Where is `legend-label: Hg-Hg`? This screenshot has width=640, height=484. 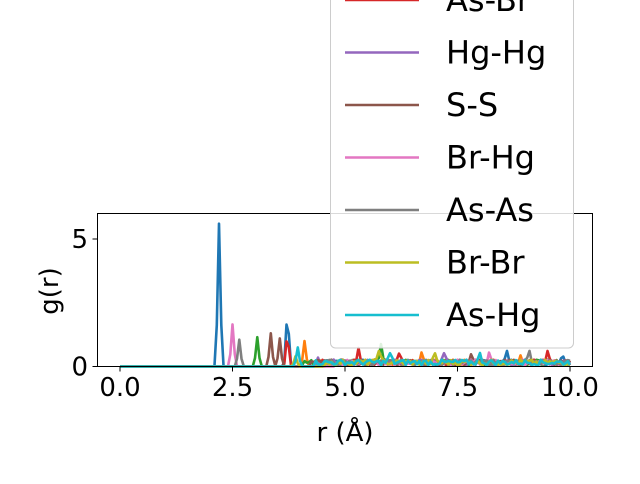 legend-label: Hg-Hg is located at coordinates (496, 53).